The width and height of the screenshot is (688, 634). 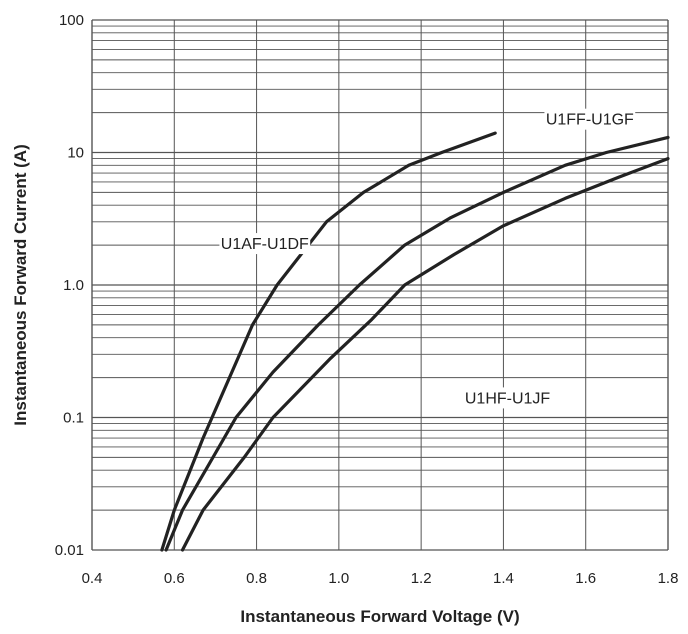 I want to click on x-tick-label: 0.8, so click(x=256, y=578).